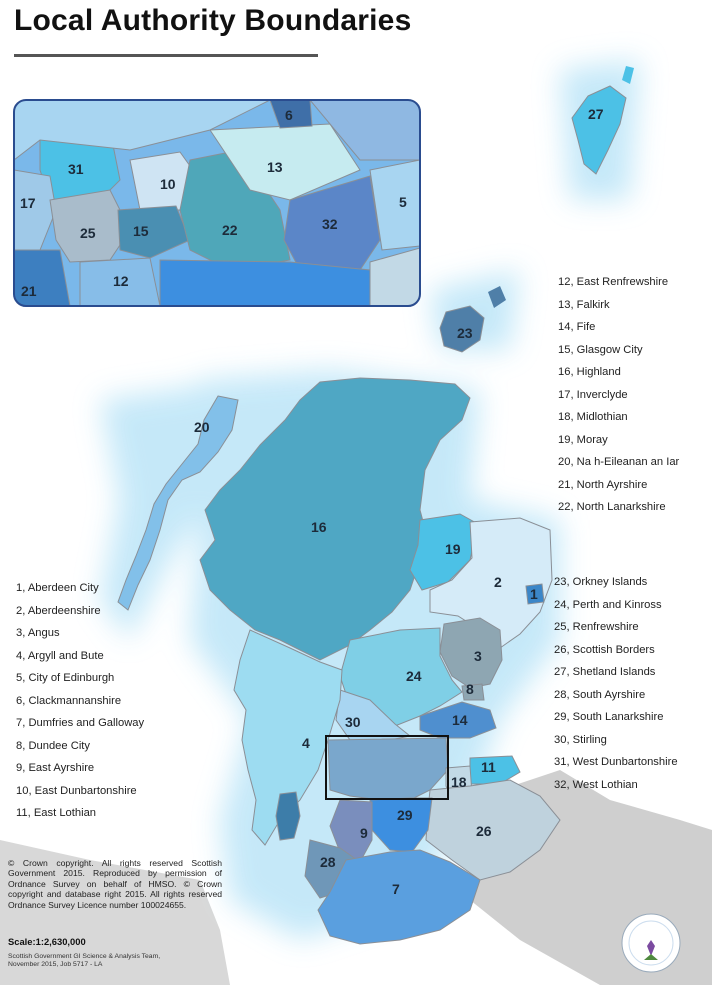  Describe the element at coordinates (596, 627) in the screenshot. I see `legend-item: 25, Renfrewshire` at that location.